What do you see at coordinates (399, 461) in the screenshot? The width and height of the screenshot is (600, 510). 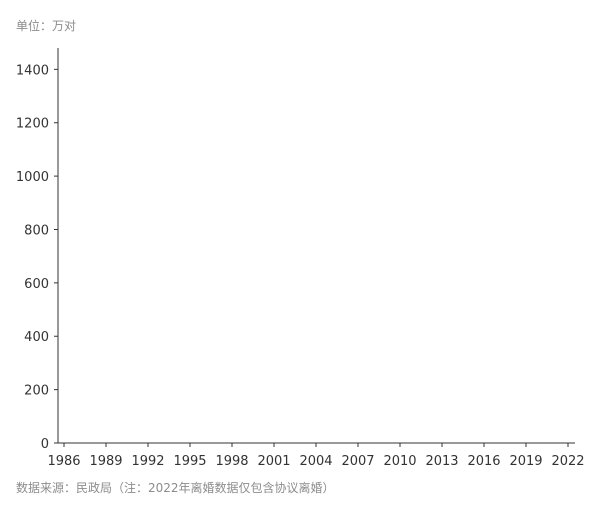 I see `x-tick-label: 2010` at bounding box center [399, 461].